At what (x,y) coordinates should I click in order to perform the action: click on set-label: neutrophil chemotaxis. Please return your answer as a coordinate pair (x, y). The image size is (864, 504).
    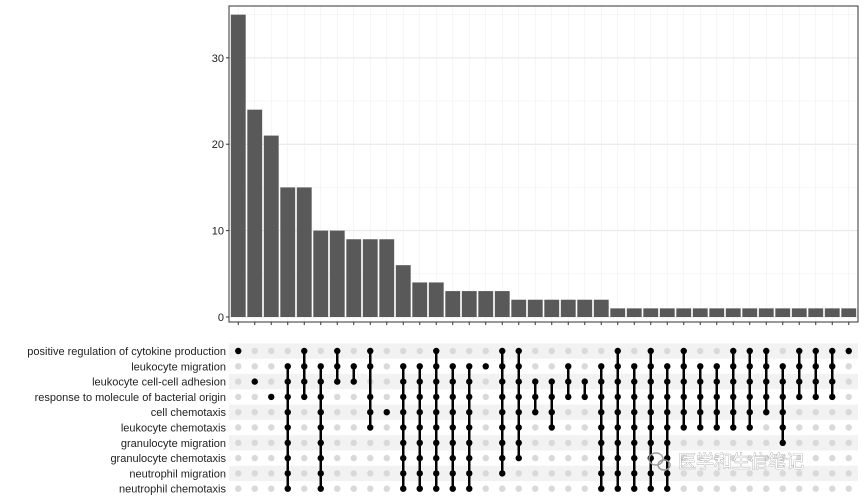
    Looking at the image, I should click on (173, 490).